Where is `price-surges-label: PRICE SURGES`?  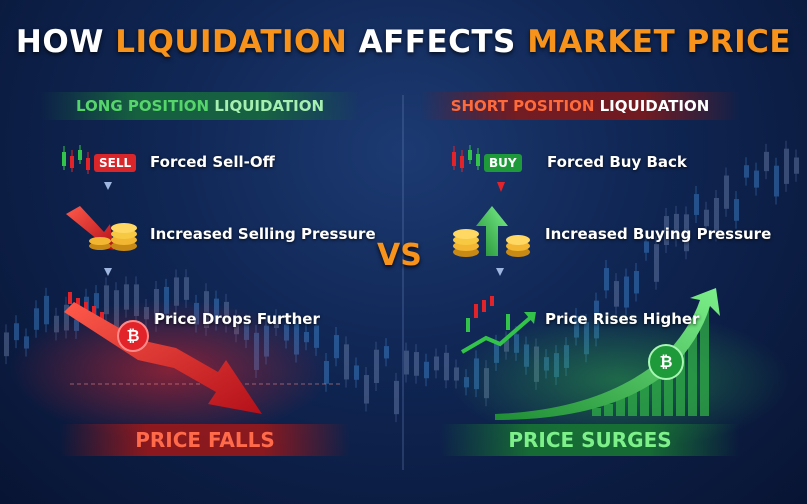 price-surges-label: PRICE SURGES is located at coordinates (590, 440).